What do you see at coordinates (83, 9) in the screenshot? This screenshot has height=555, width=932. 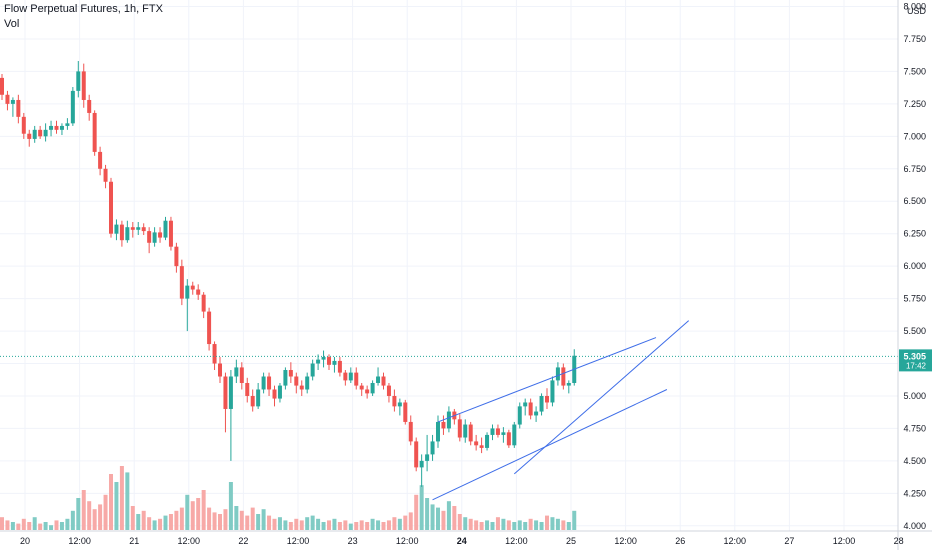 I see `chart-title: Flow Perpetual Futures, 1h, FTX` at bounding box center [83, 9].